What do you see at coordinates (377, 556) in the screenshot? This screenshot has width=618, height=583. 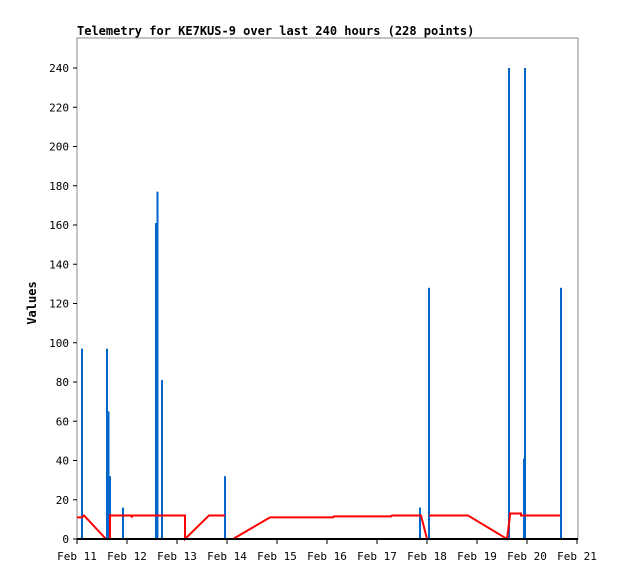 I see `x-tick-label: Feb 17` at bounding box center [377, 556].